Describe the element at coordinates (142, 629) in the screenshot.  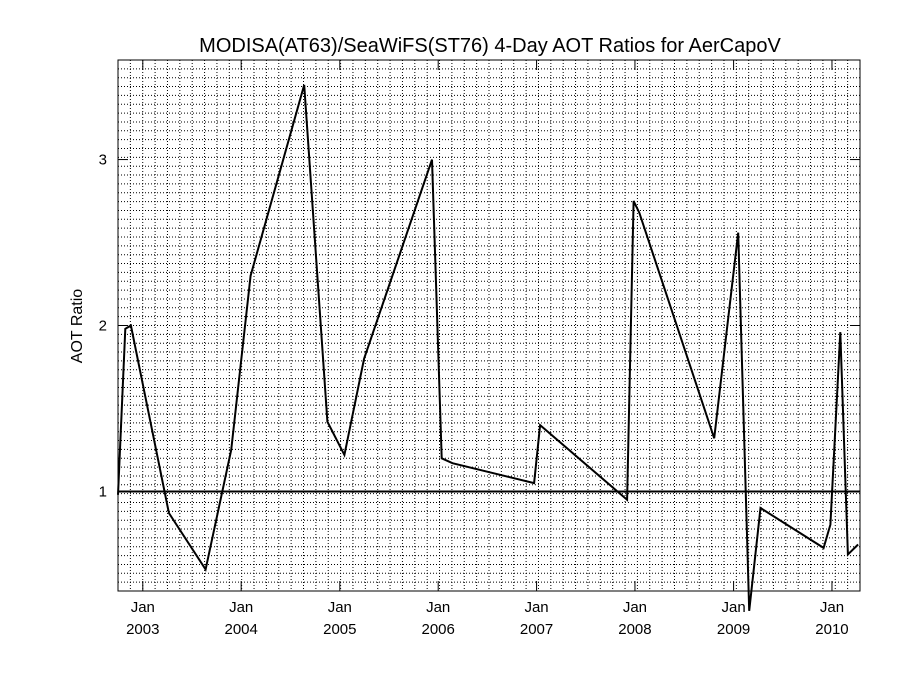
I see `x-tick-label-year: 2003` at that location.